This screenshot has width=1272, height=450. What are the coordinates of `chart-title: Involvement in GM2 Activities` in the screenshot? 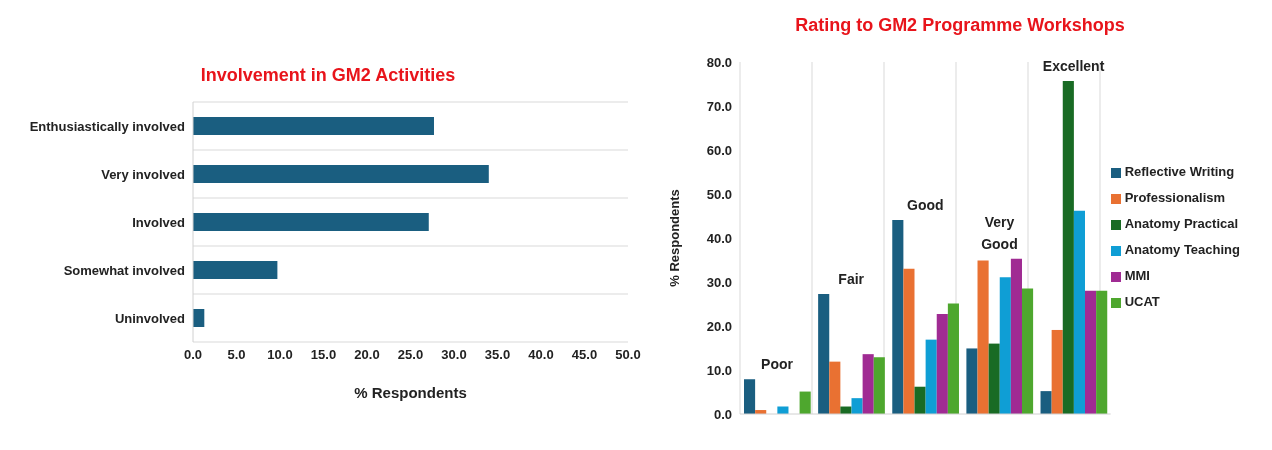 It's located at (328, 75).